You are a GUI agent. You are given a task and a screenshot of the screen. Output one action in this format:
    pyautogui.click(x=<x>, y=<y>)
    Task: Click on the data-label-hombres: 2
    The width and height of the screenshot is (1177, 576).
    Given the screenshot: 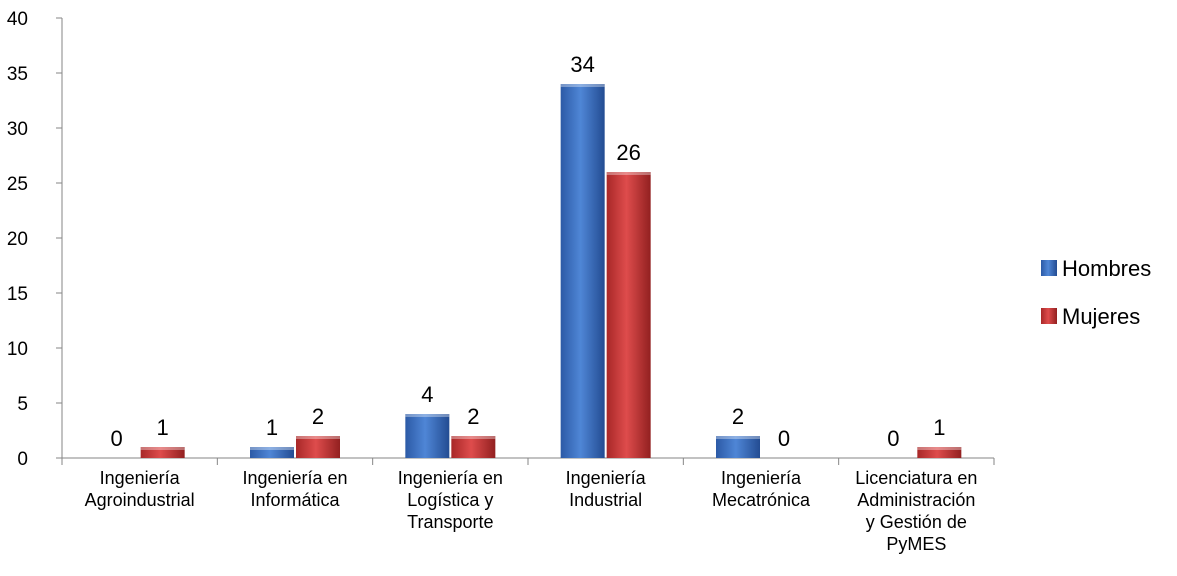 What is the action you would take?
    pyautogui.click(x=738, y=416)
    